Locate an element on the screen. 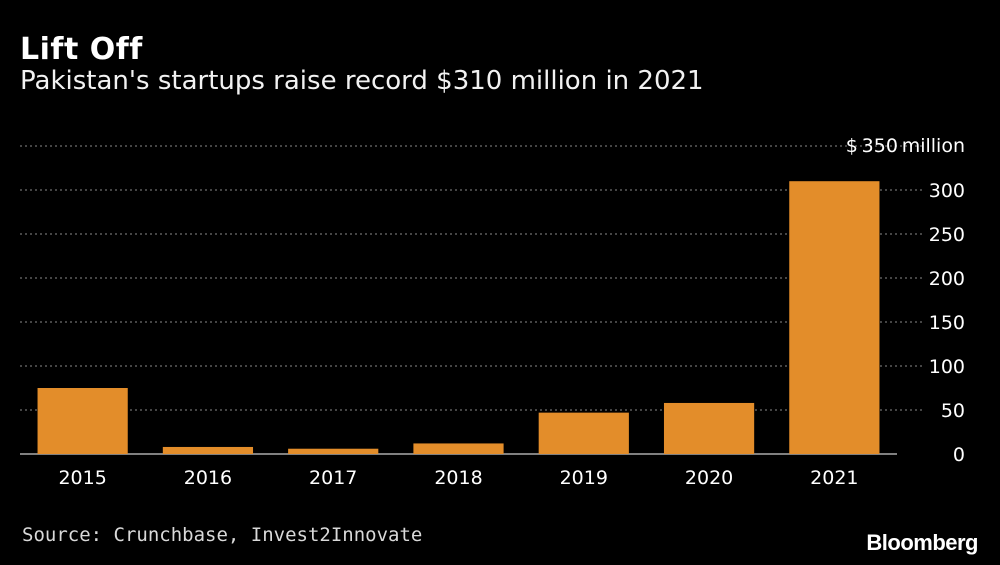 The width and height of the screenshot is (1000, 565). x-tick-label: 2018 is located at coordinates (458, 478).